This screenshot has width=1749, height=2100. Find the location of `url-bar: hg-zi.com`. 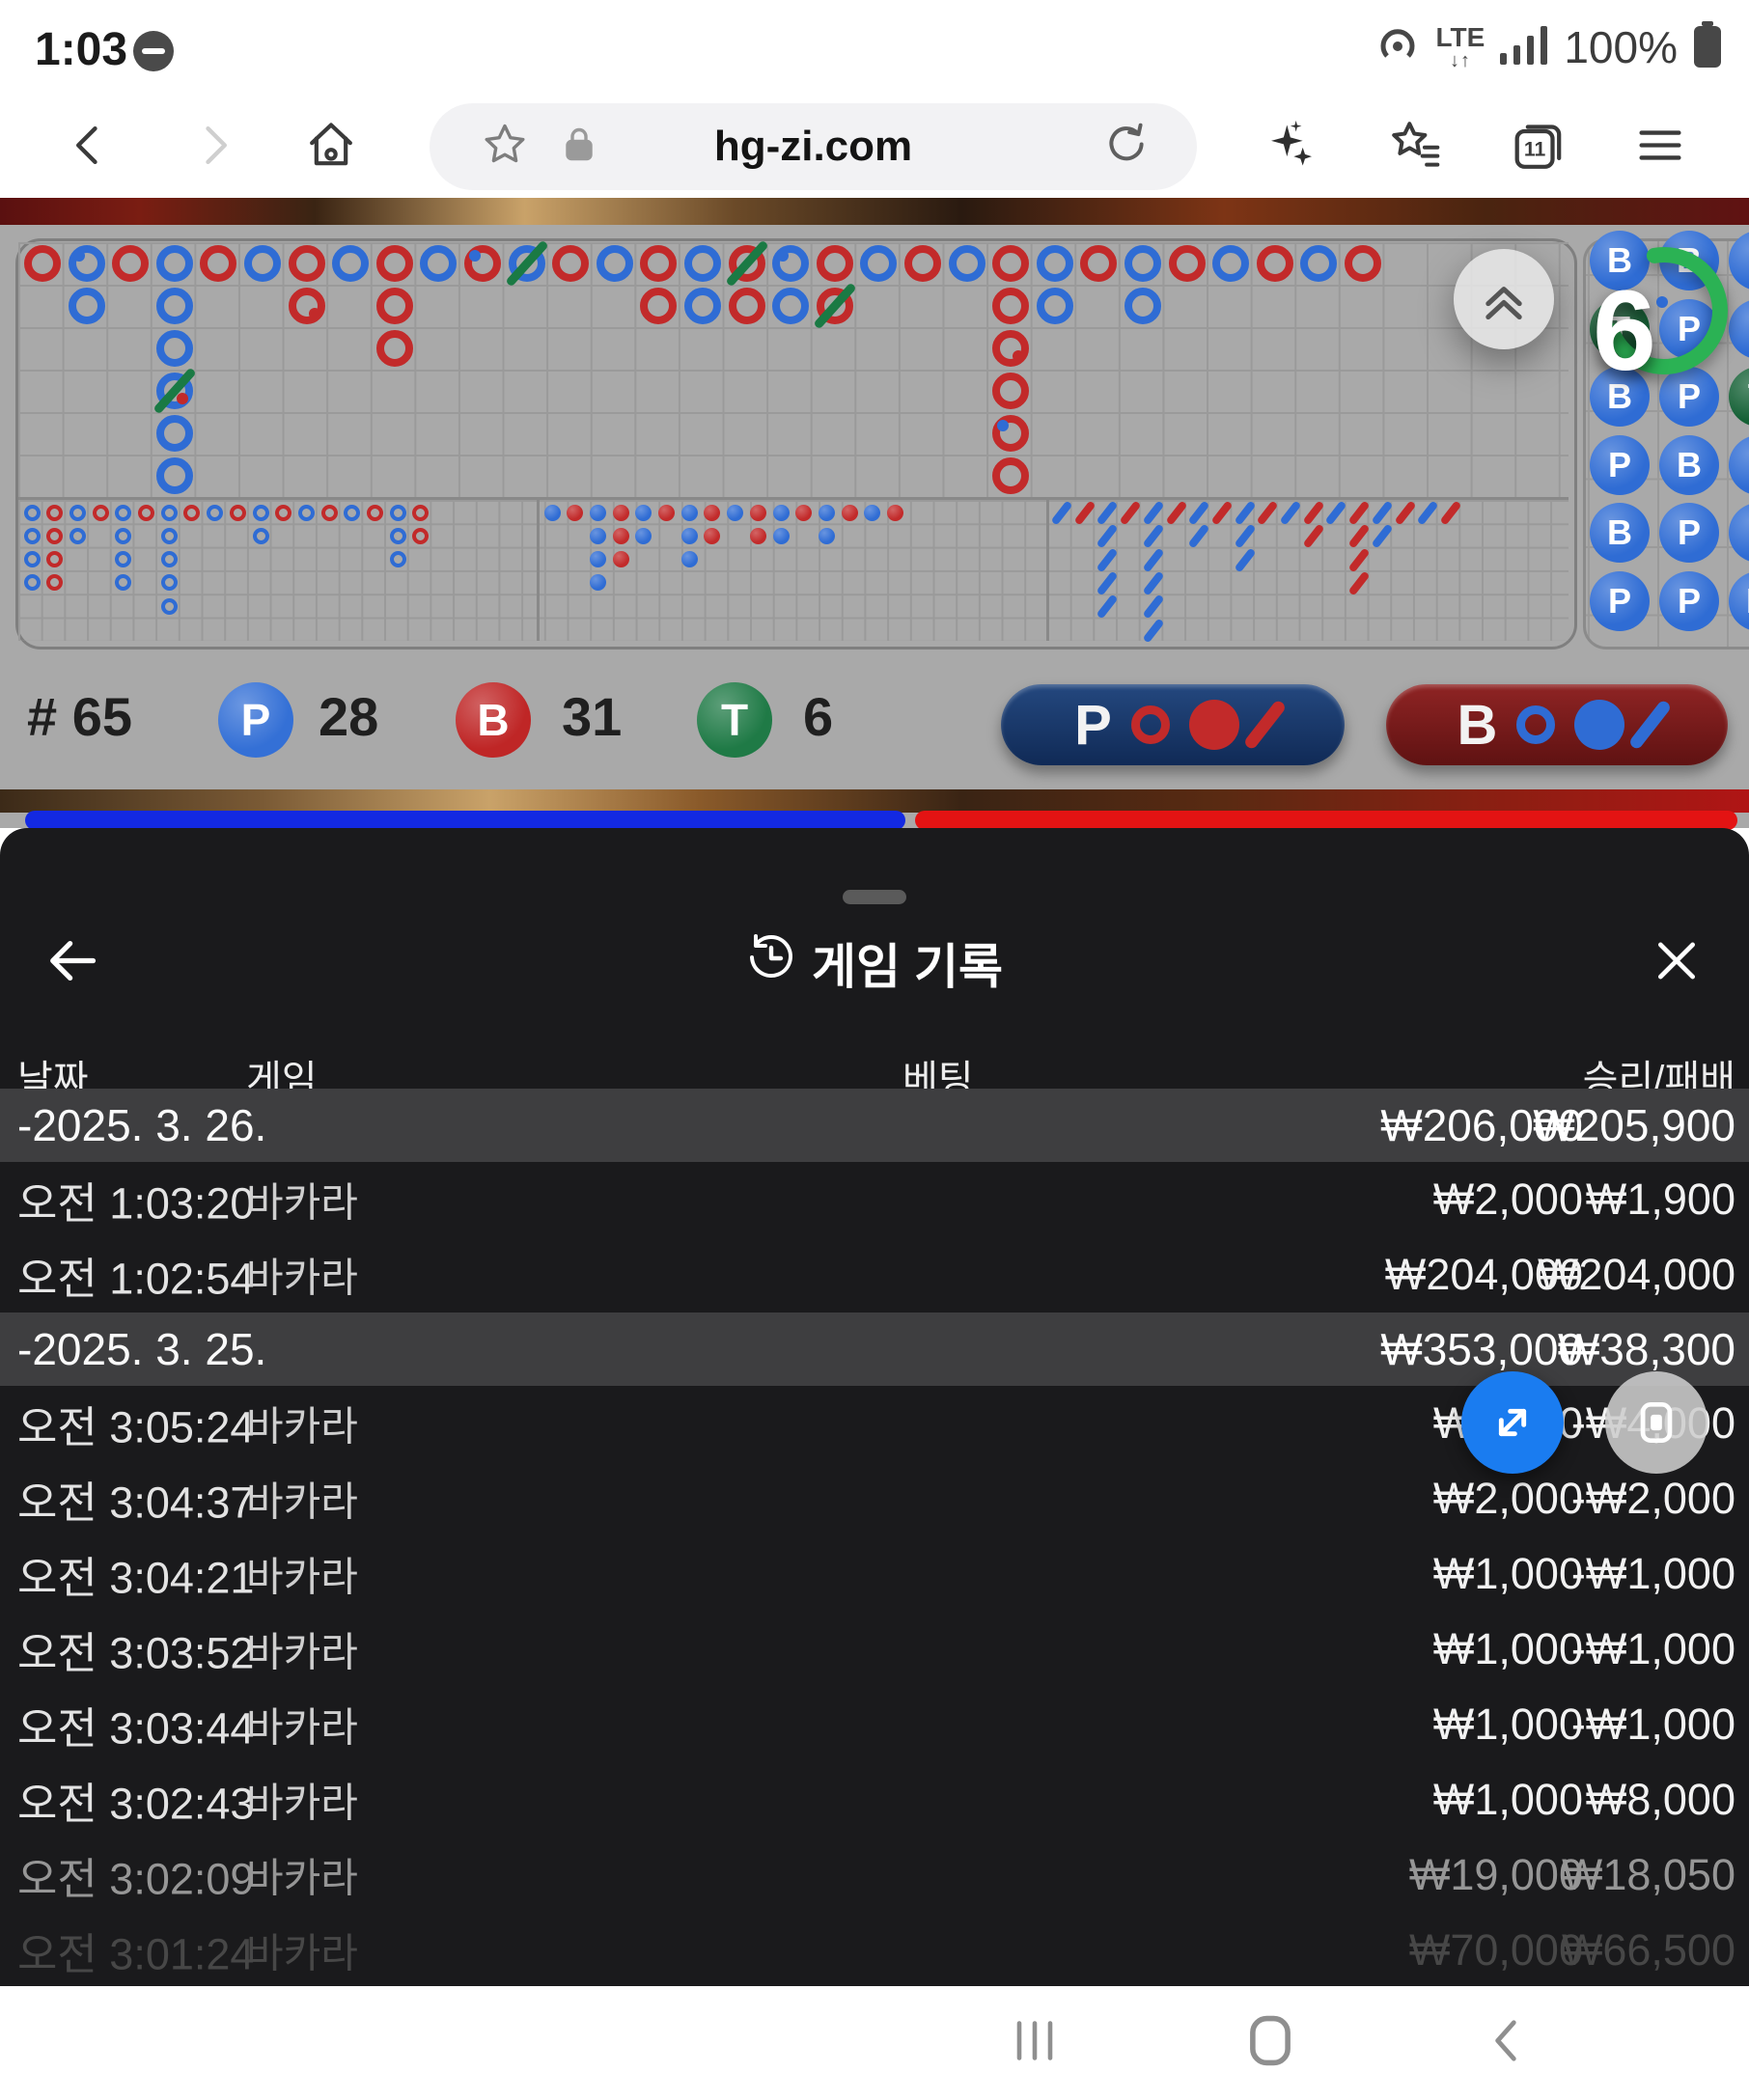

url-bar: hg-zi.com is located at coordinates (813, 146).